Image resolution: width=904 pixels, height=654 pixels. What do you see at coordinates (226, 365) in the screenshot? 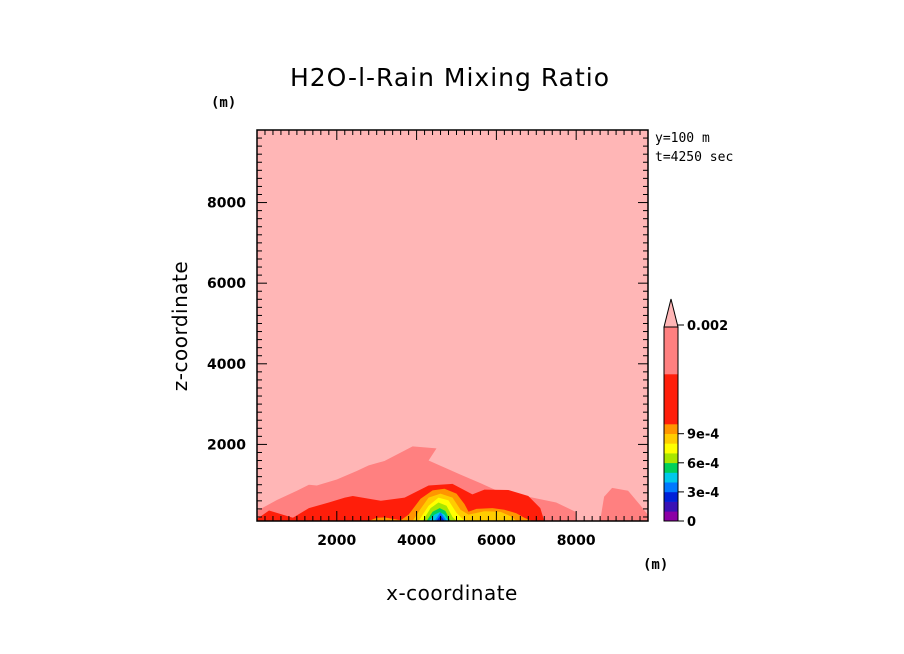
I see `y-tick-label: 4000` at bounding box center [226, 365].